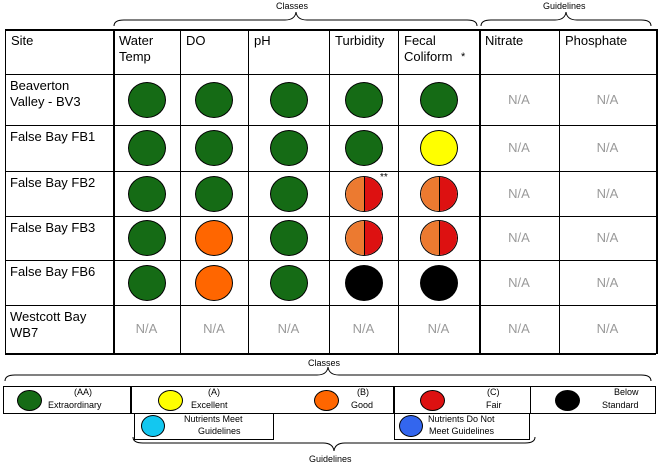 The width and height of the screenshot is (659, 468). Describe the element at coordinates (593, 400) in the screenshot. I see `legend-box-below: Below Standard` at that location.